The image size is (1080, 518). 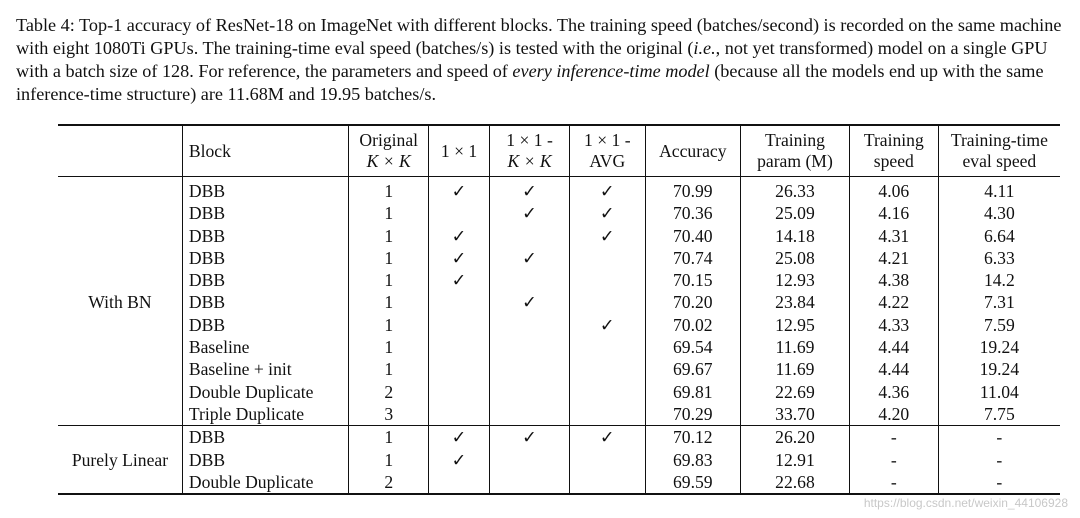 What do you see at coordinates (559, 369) in the screenshot?
I see `table-row: Baseline + init 1 69.67 11.69 4.44 19.24` at bounding box center [559, 369].